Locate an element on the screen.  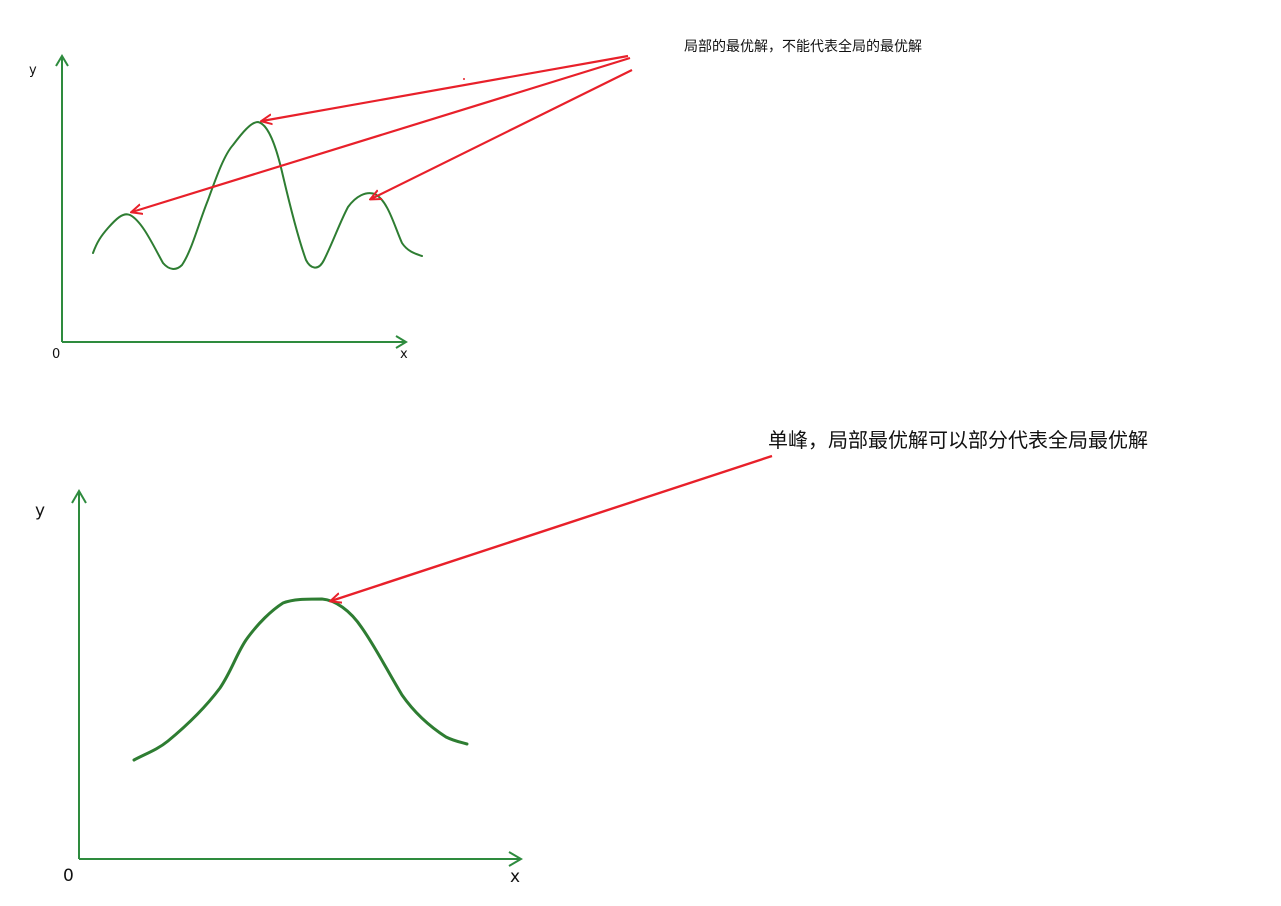
top-y-axis-arrowhead is located at coordinates (62, 60).